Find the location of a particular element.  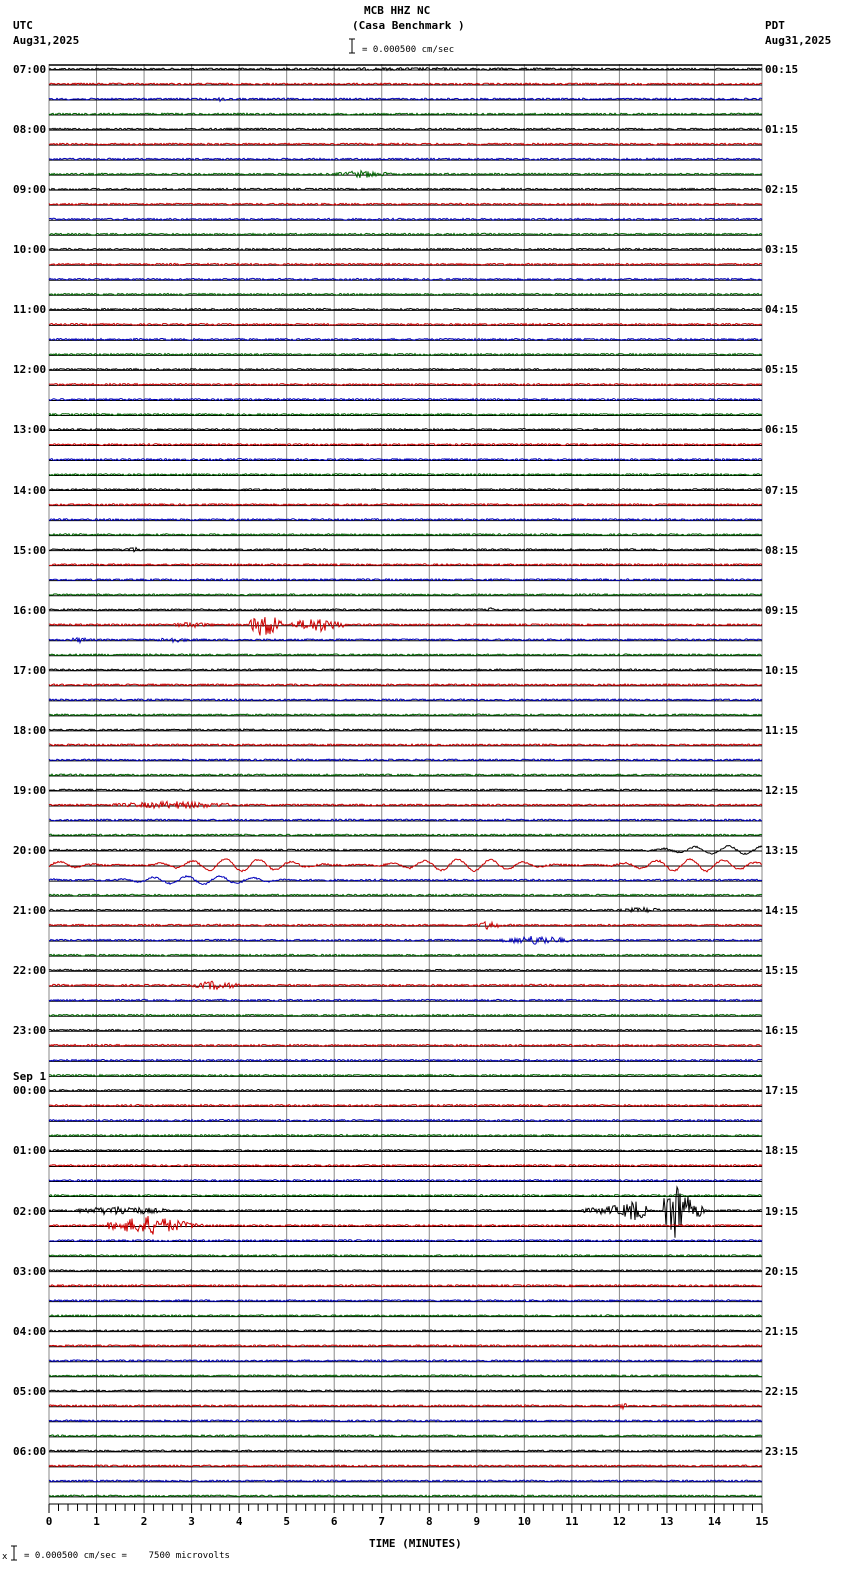

left-hour-label: 15:00 is located at coordinates (30, 550).